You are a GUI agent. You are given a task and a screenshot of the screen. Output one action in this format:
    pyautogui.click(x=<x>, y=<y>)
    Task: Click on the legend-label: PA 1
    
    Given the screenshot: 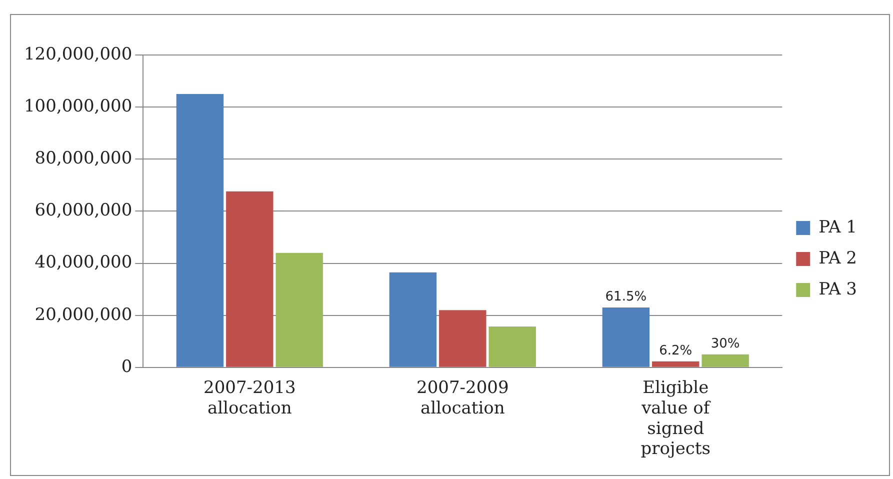 What is the action you would take?
    pyautogui.click(x=837, y=227)
    